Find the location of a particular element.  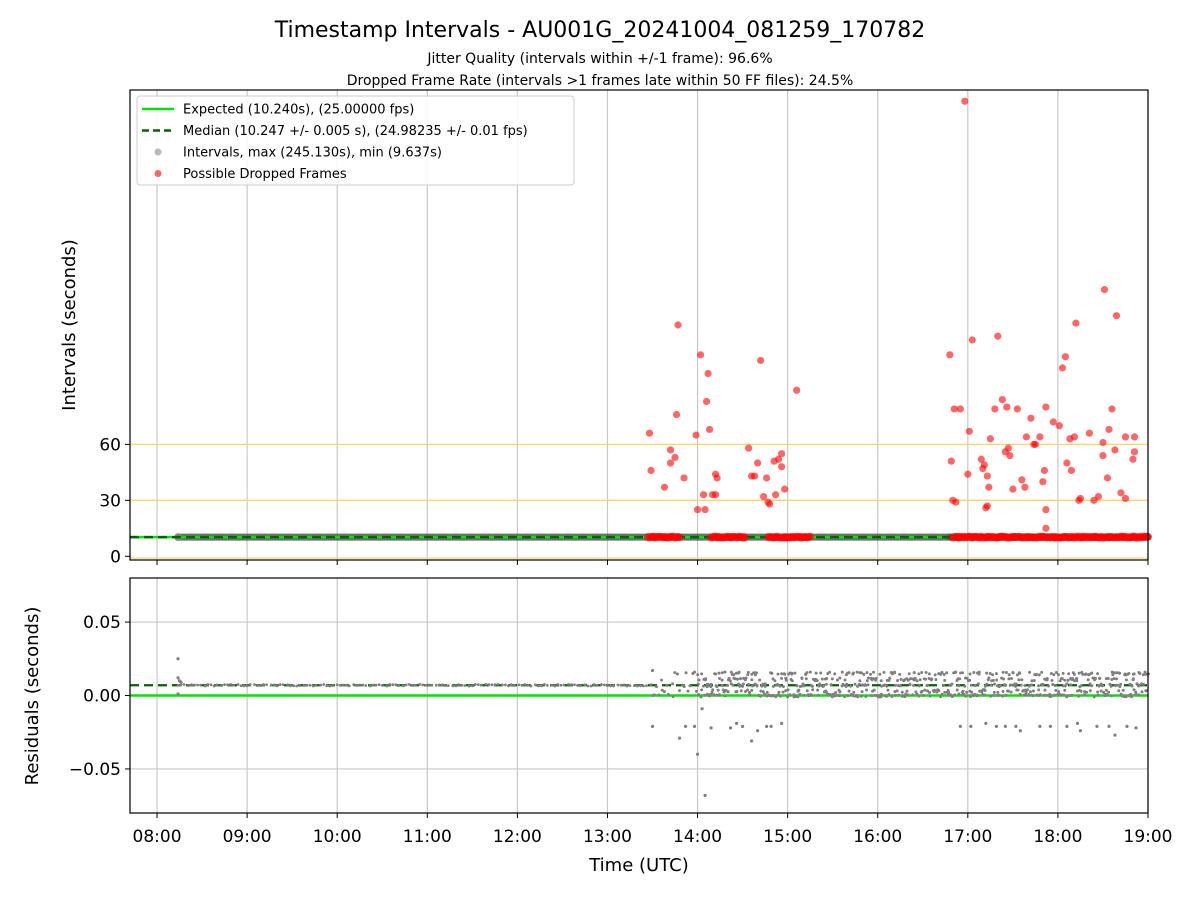

residuals-y-tick-label: −0.05 is located at coordinates (95, 770).